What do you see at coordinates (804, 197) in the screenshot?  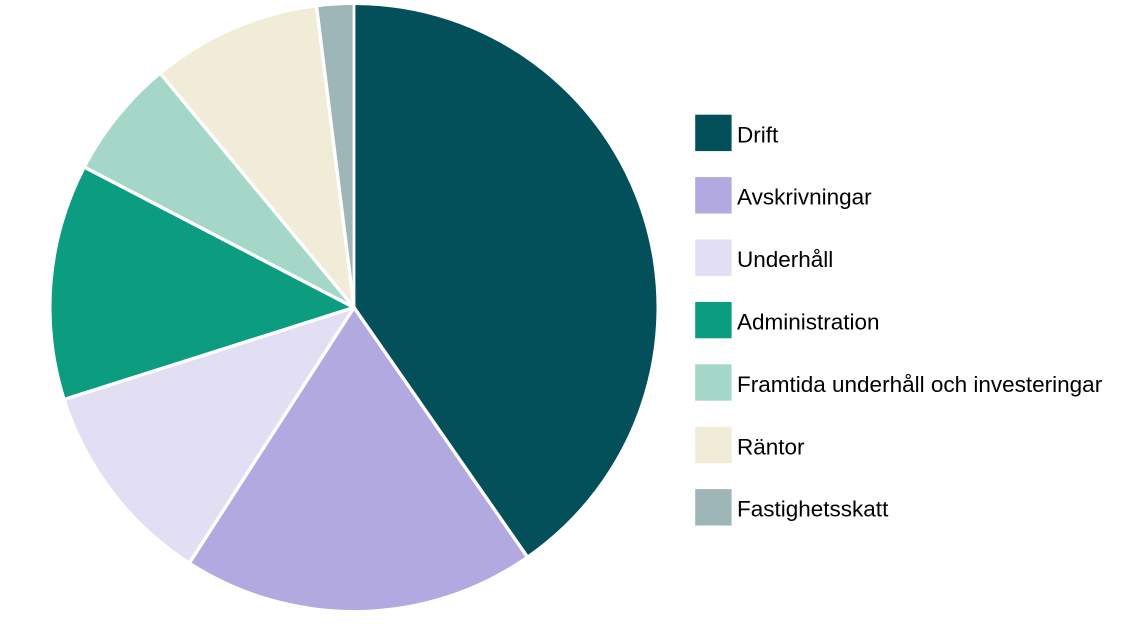 I see `svg-text: Avskrivningar` at bounding box center [804, 197].